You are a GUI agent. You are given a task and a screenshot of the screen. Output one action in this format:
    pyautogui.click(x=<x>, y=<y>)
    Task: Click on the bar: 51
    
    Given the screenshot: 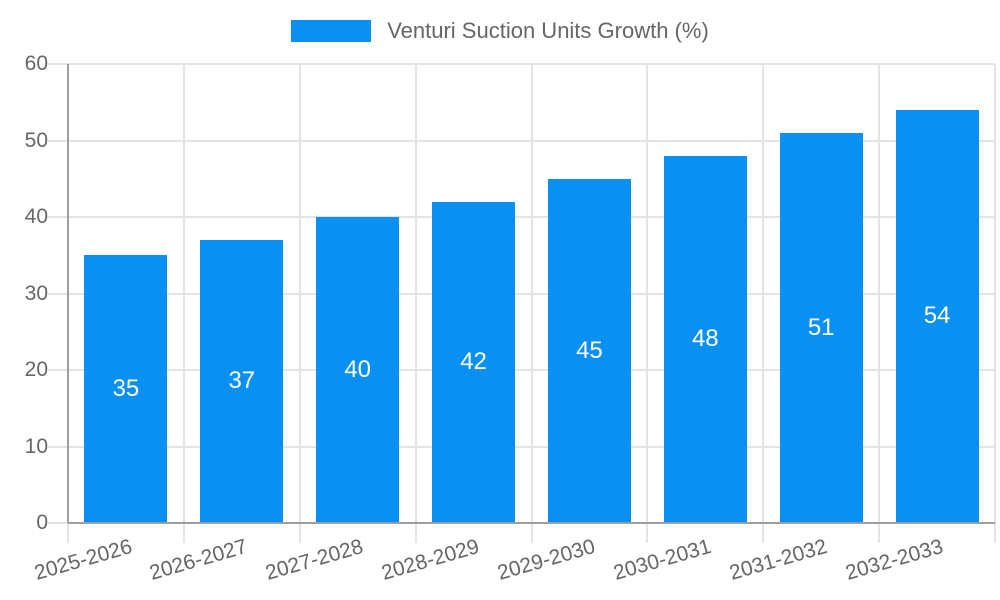 What is the action you would take?
    pyautogui.click(x=821, y=327)
    